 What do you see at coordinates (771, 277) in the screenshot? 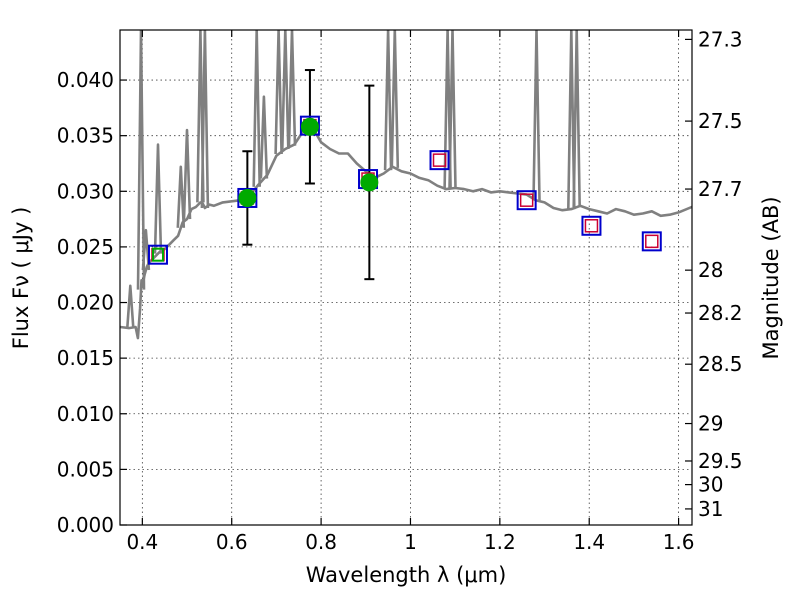
I see `y2-axis-label: Magnitude (AB)` at bounding box center [771, 277].